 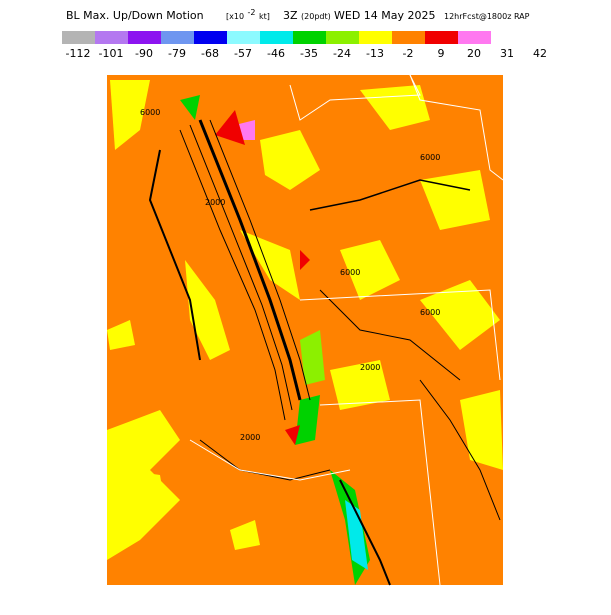 I want to click on colorbar-label: 42, so click(x=540, y=53).